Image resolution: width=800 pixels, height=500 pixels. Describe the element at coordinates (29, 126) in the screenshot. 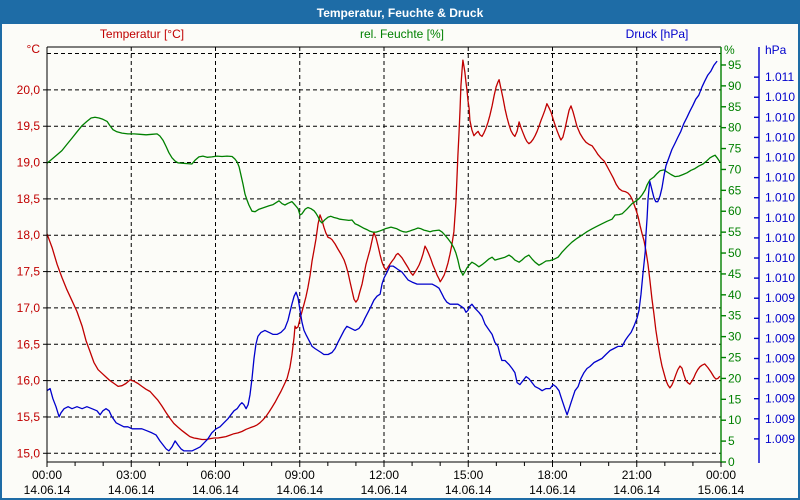

I see `temperature-axis-tick-label: 19,5` at that location.